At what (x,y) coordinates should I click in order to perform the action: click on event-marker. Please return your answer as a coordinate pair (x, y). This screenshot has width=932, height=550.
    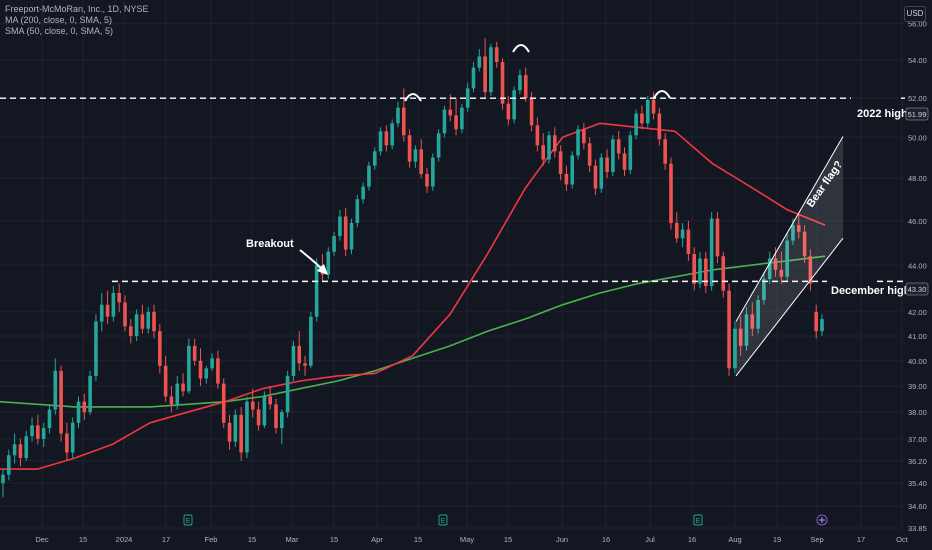
    Looking at the image, I should click on (822, 520).